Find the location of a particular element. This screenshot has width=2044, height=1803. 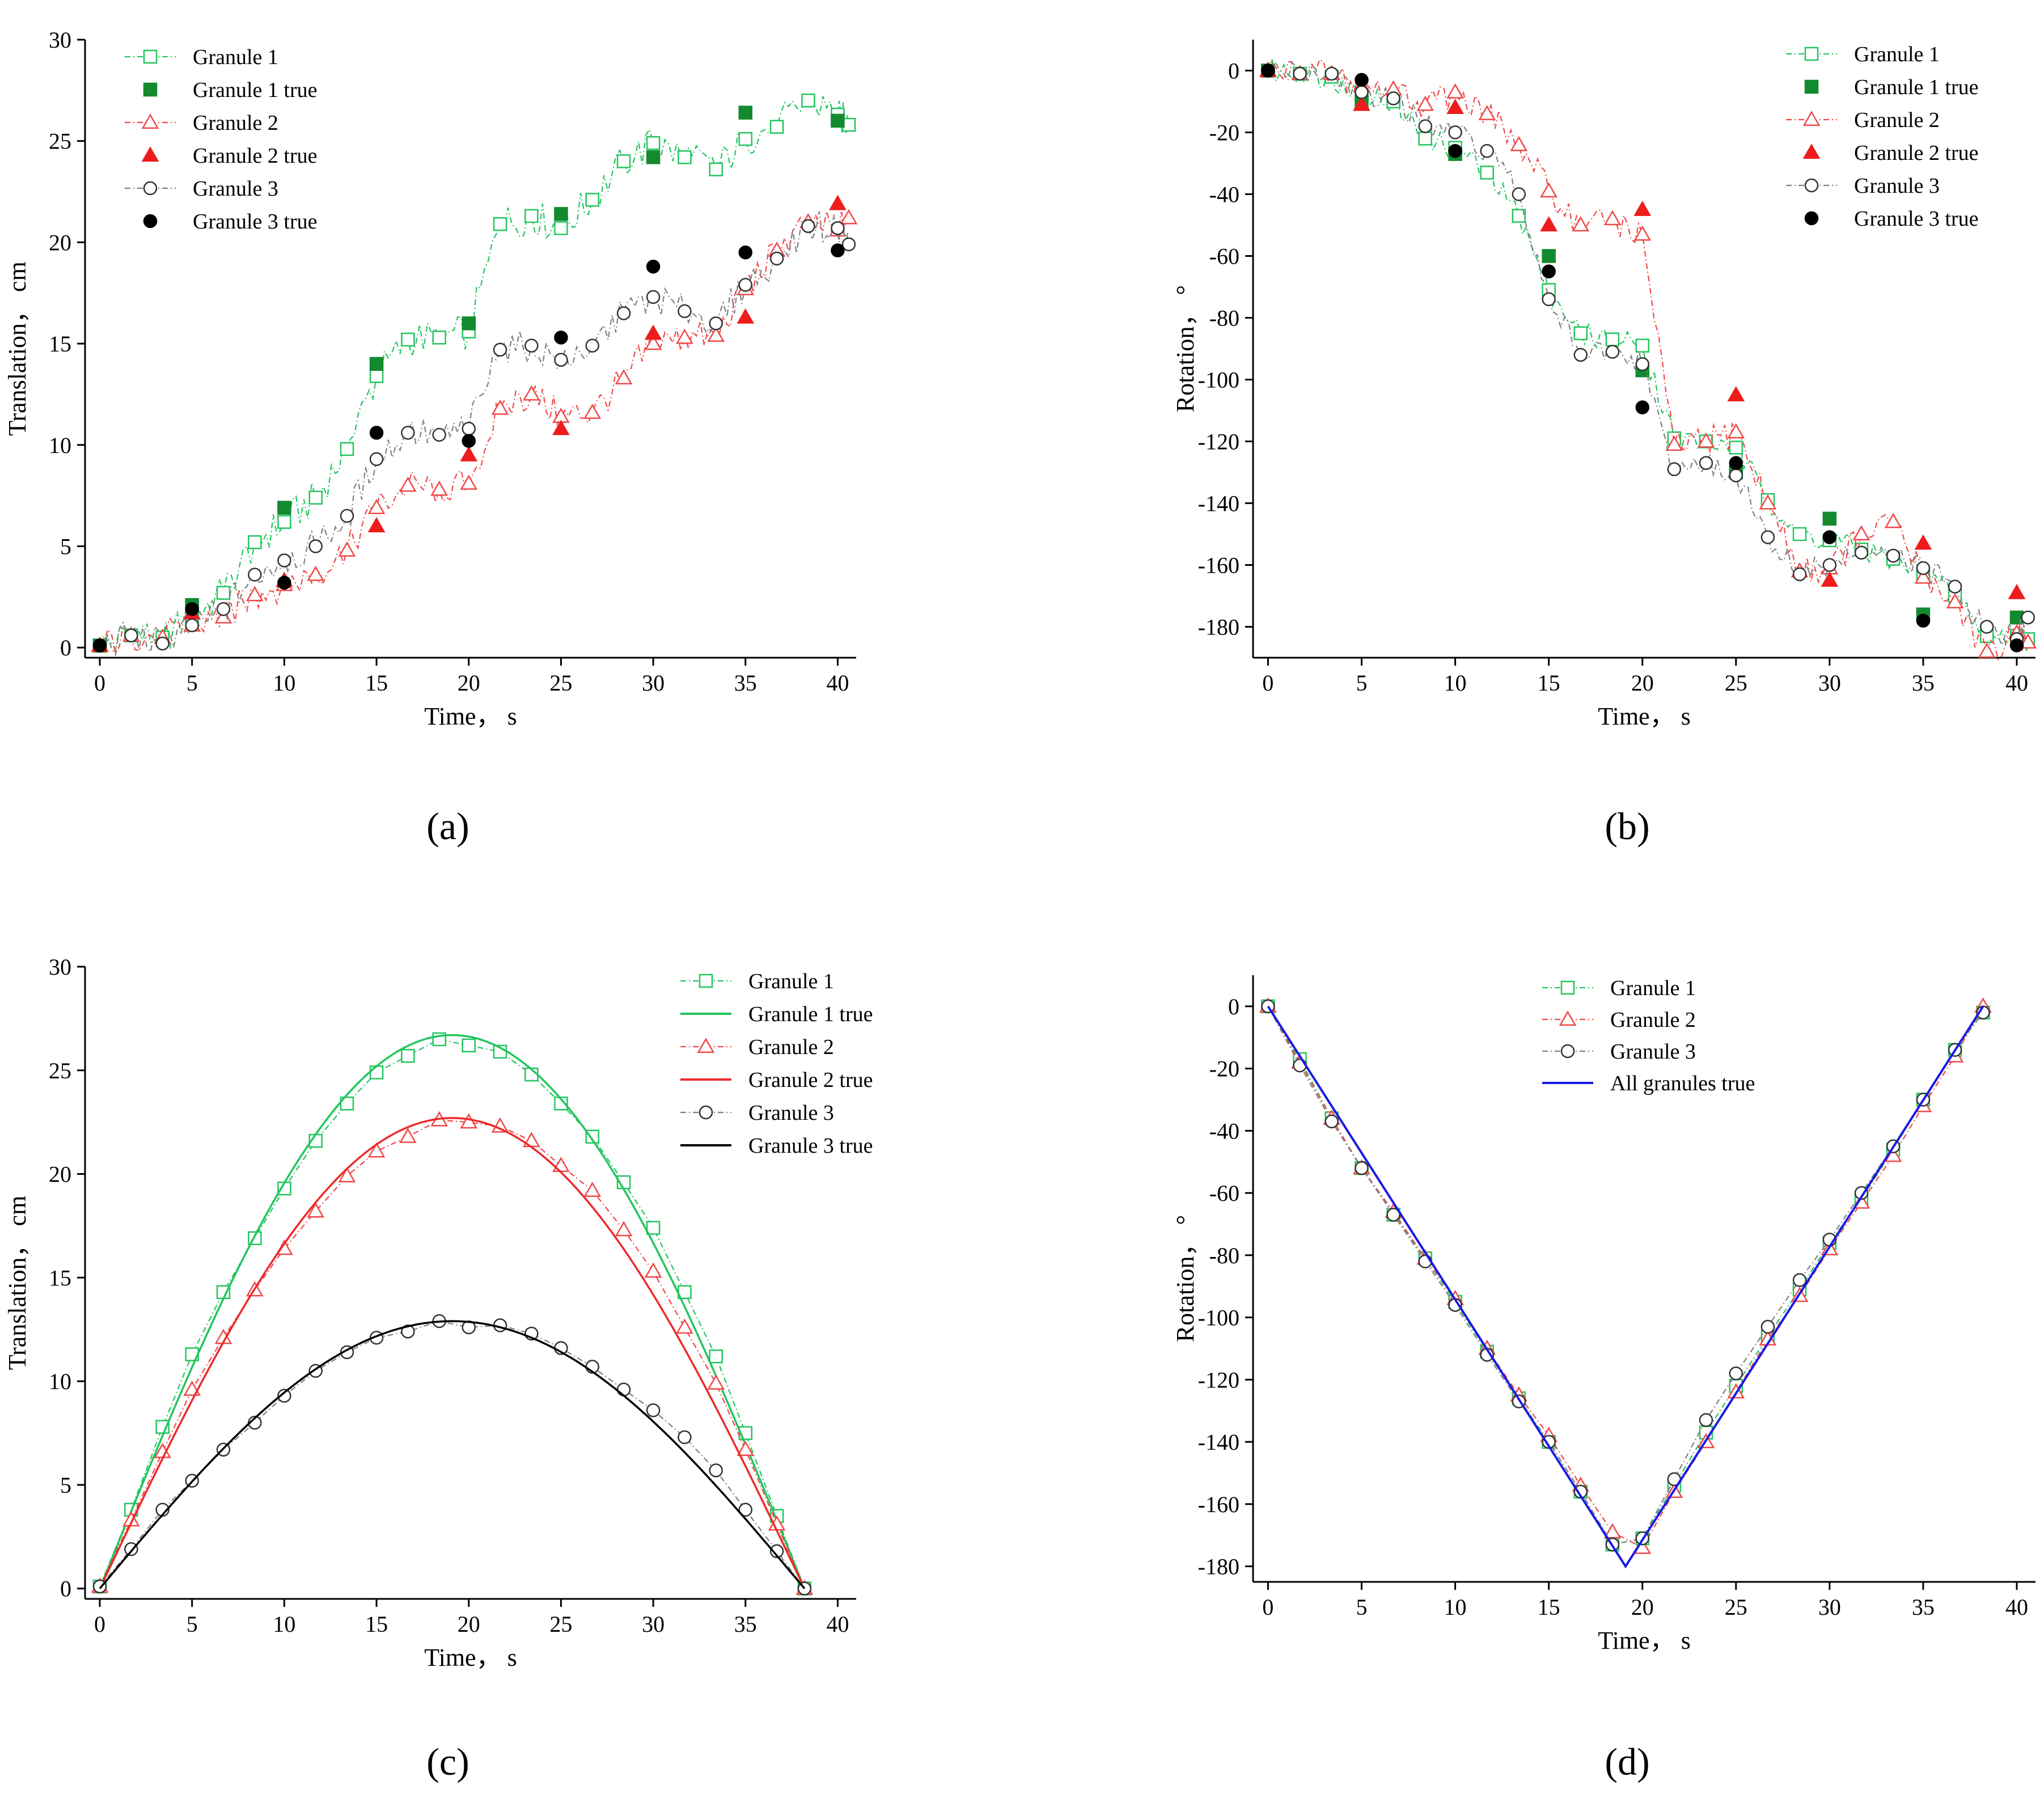

legend-item: All granules true is located at coordinates (1649, 1083).